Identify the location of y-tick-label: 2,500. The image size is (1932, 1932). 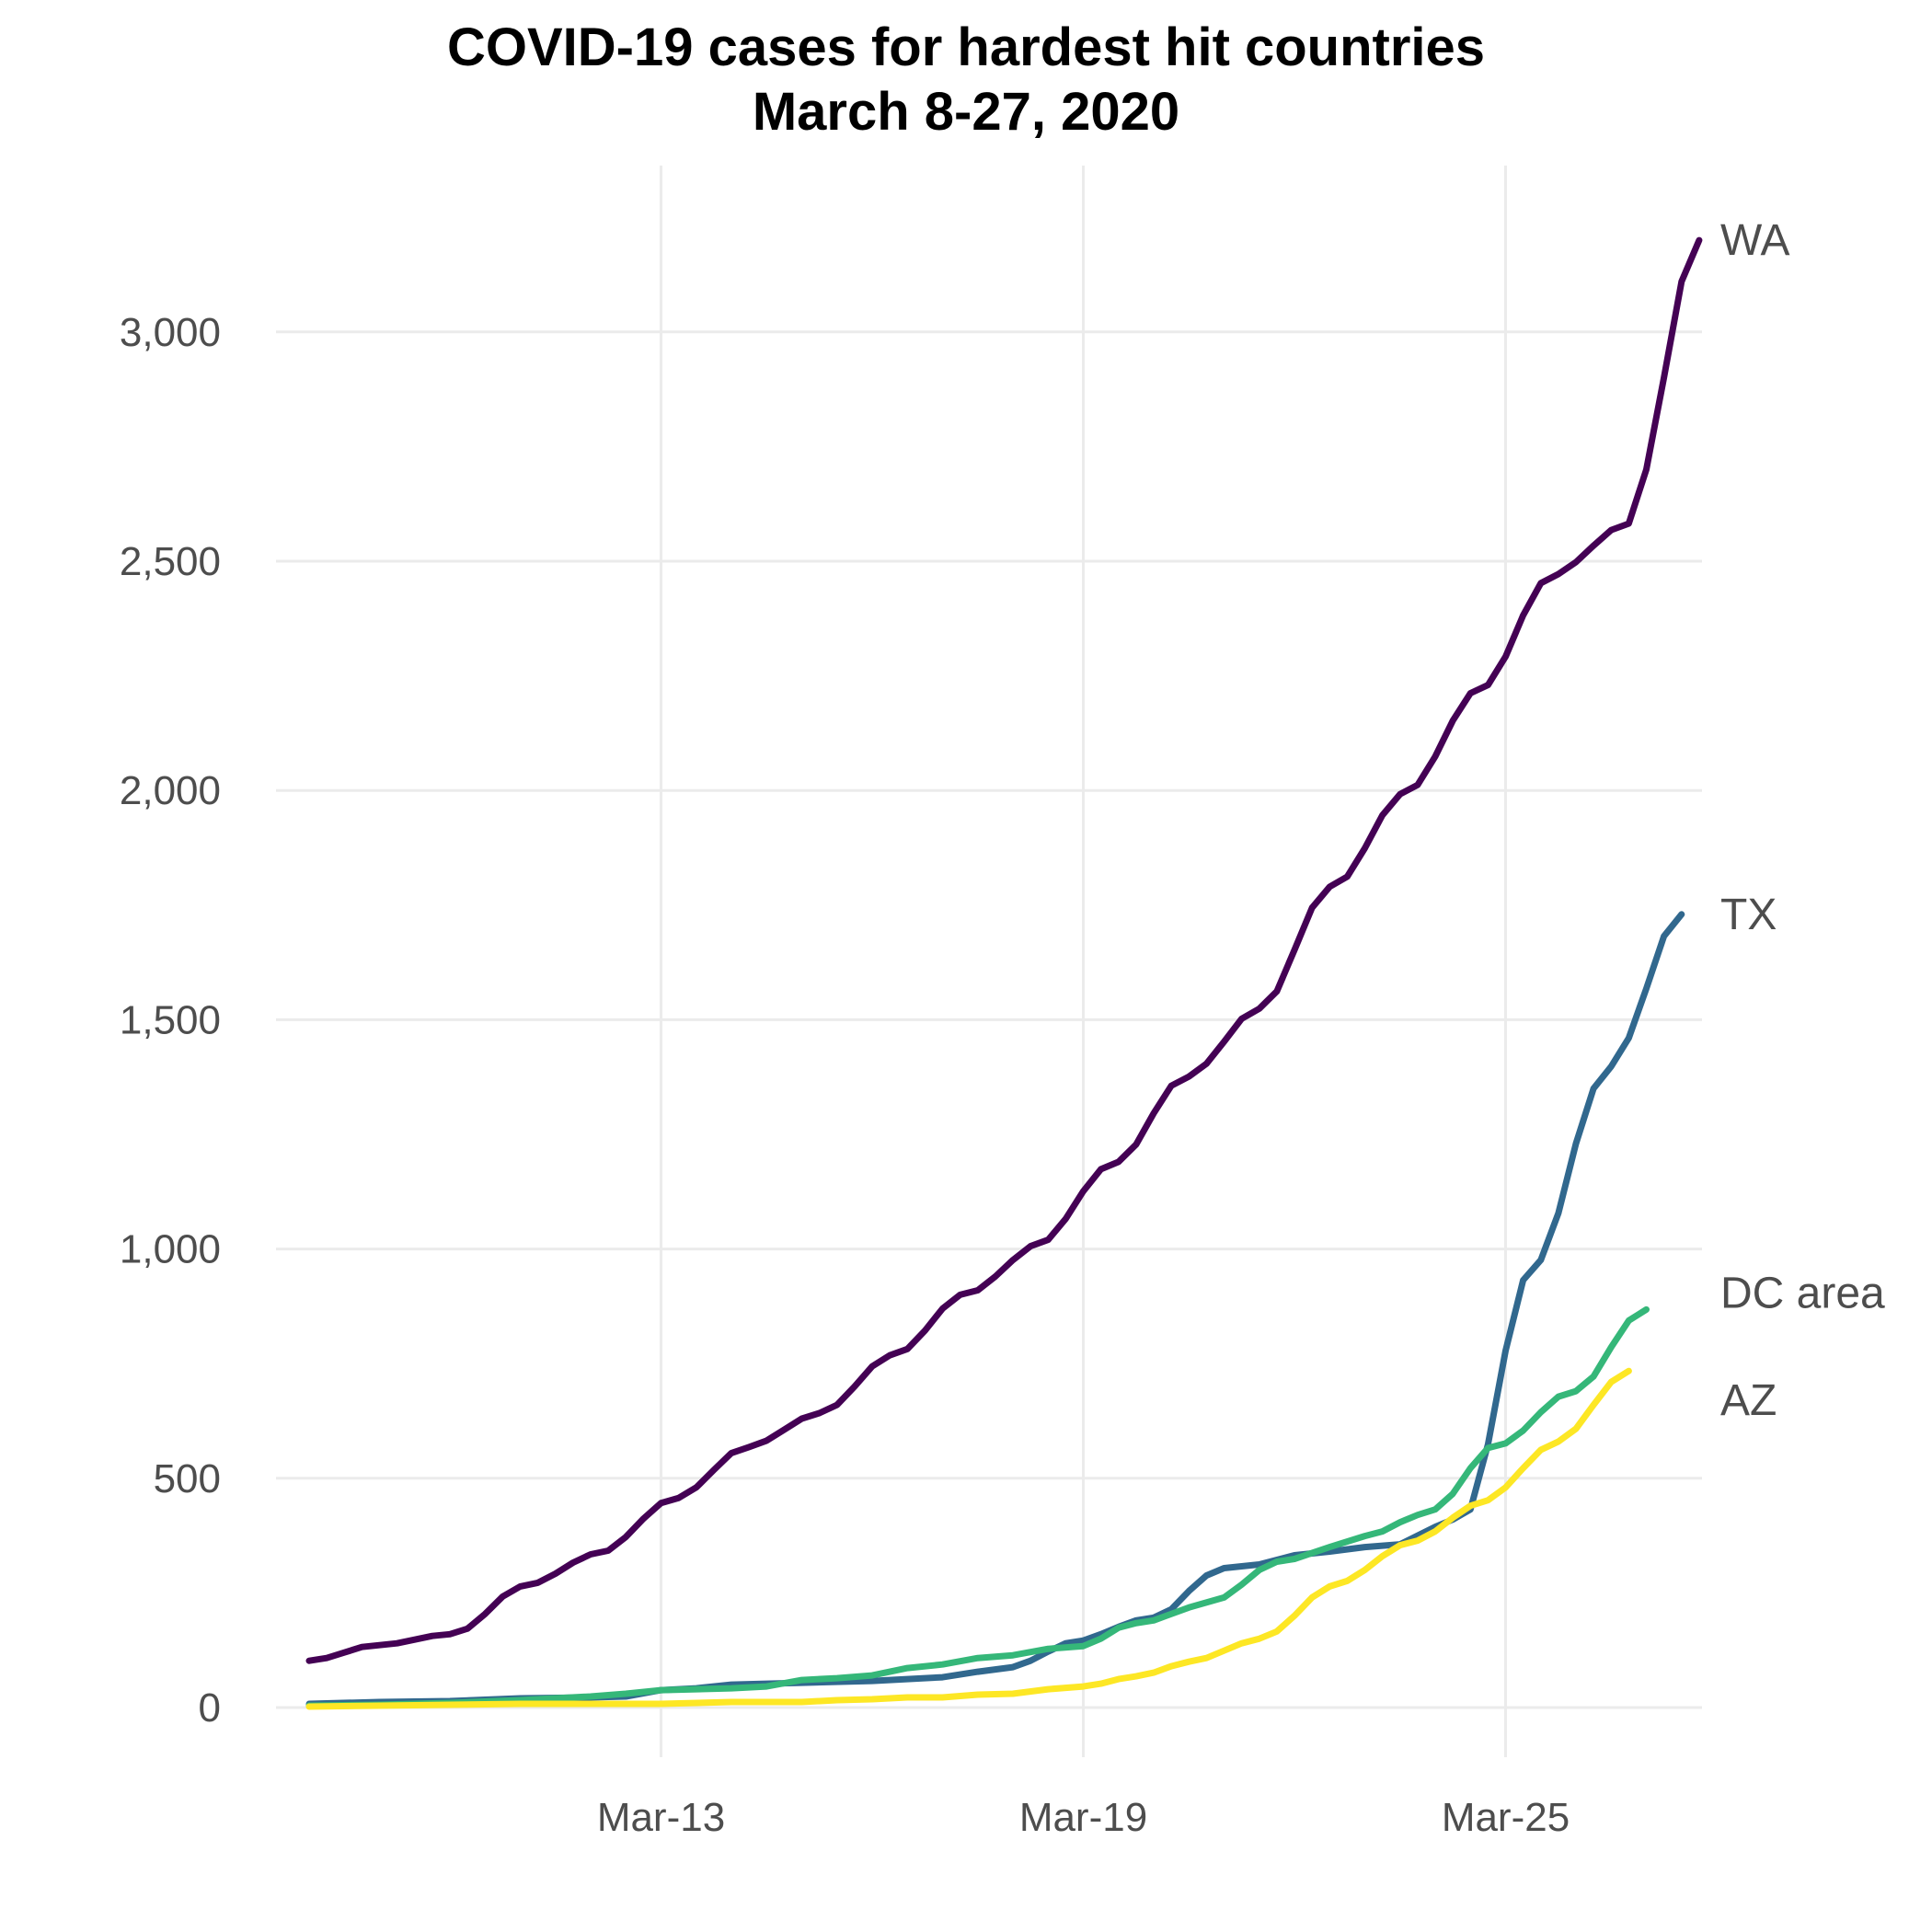
(170, 561).